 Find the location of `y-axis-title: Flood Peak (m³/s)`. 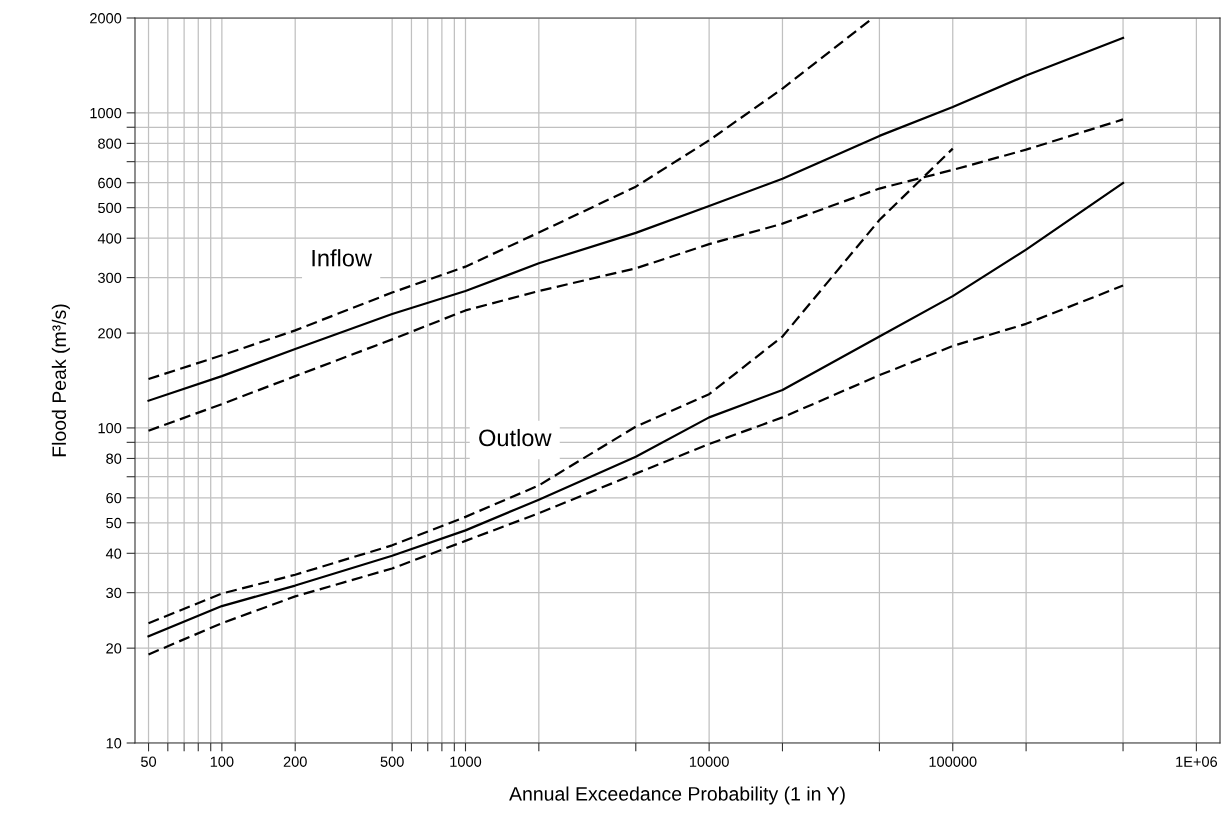

y-axis-title: Flood Peak (m³/s) is located at coordinates (60, 380).